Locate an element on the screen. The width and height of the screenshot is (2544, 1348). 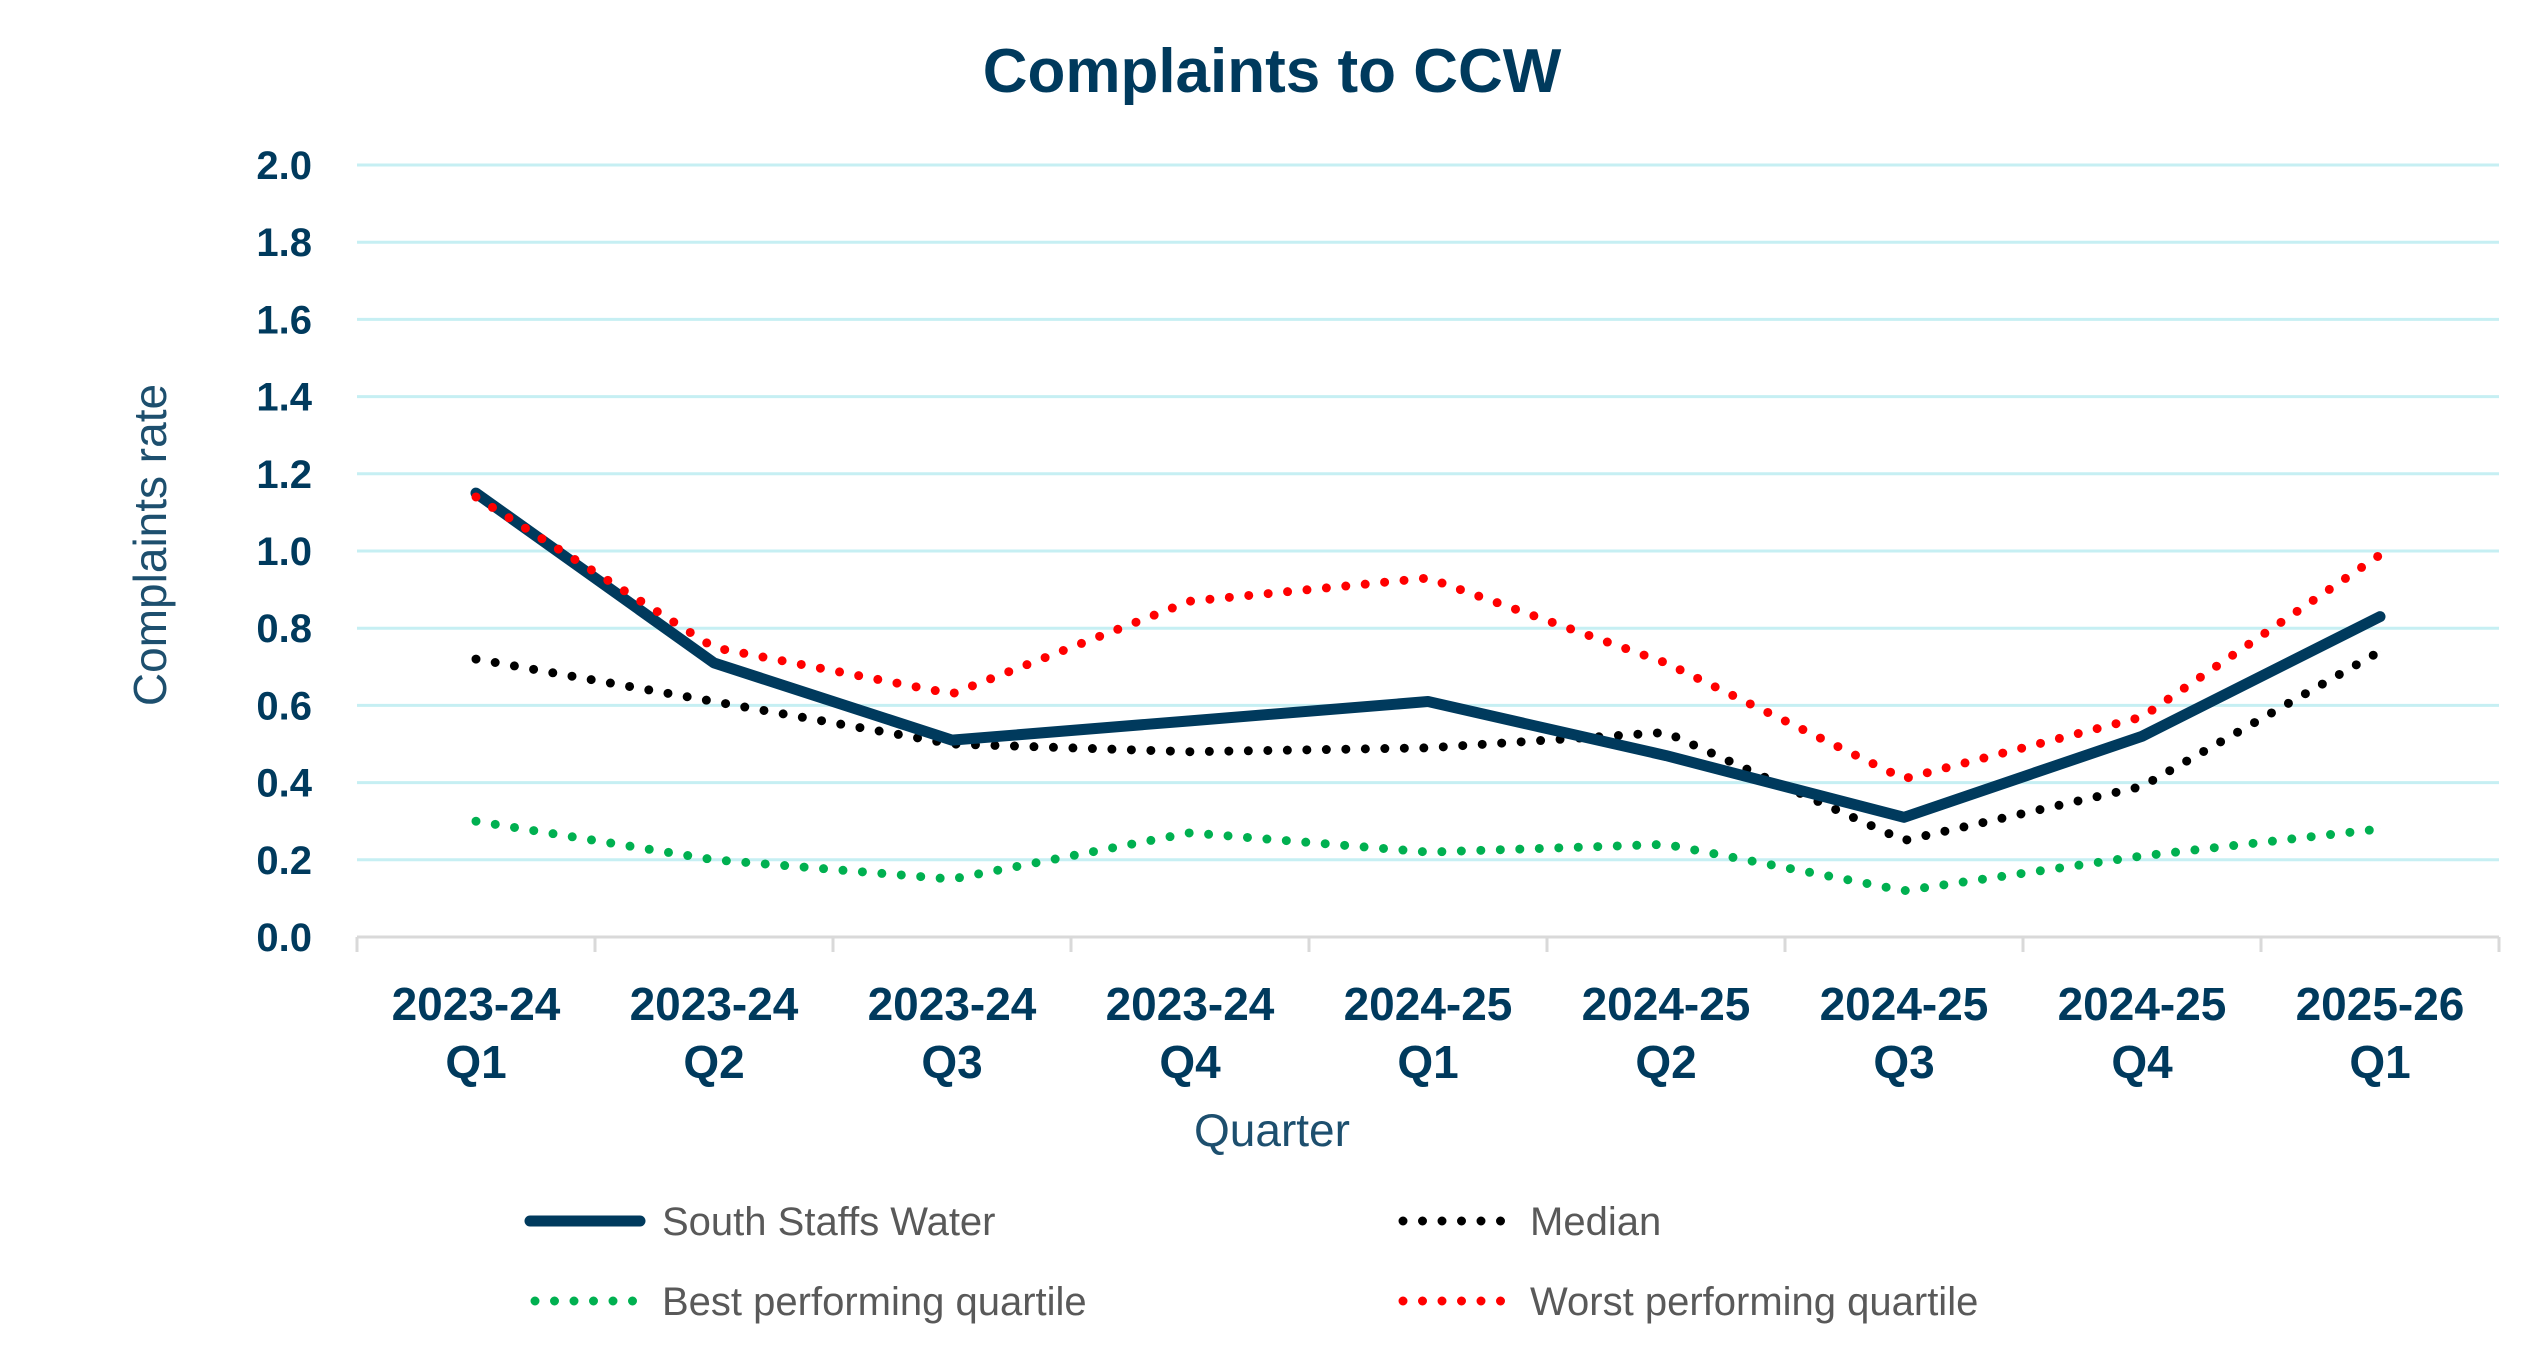
y-tick-label: 1.4 is located at coordinates (284, 398).